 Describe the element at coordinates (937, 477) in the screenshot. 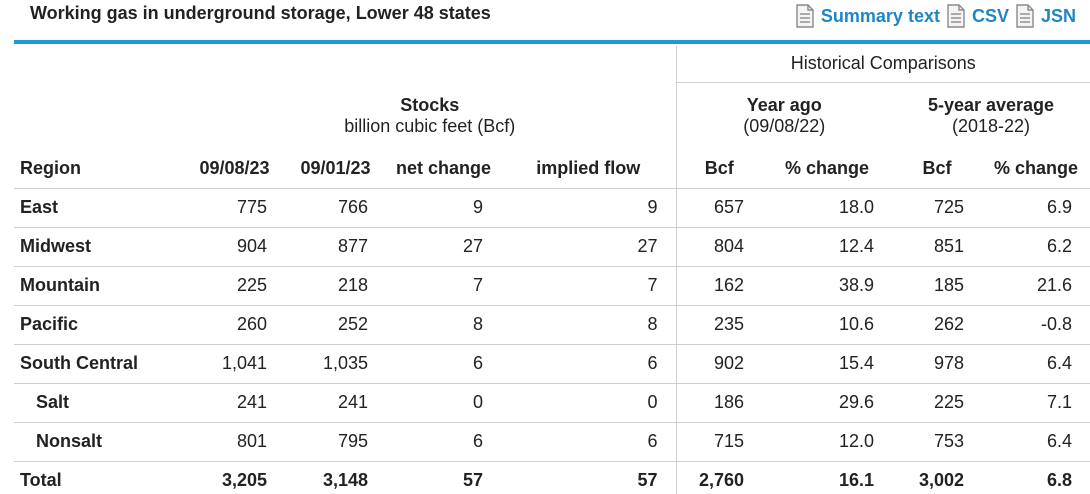

I see `cell-five-year-bcf: 3,002` at that location.